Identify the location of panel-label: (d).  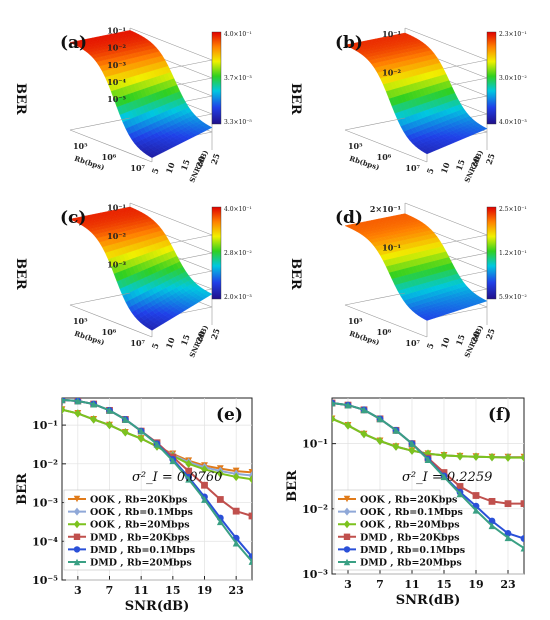
(349, 218).